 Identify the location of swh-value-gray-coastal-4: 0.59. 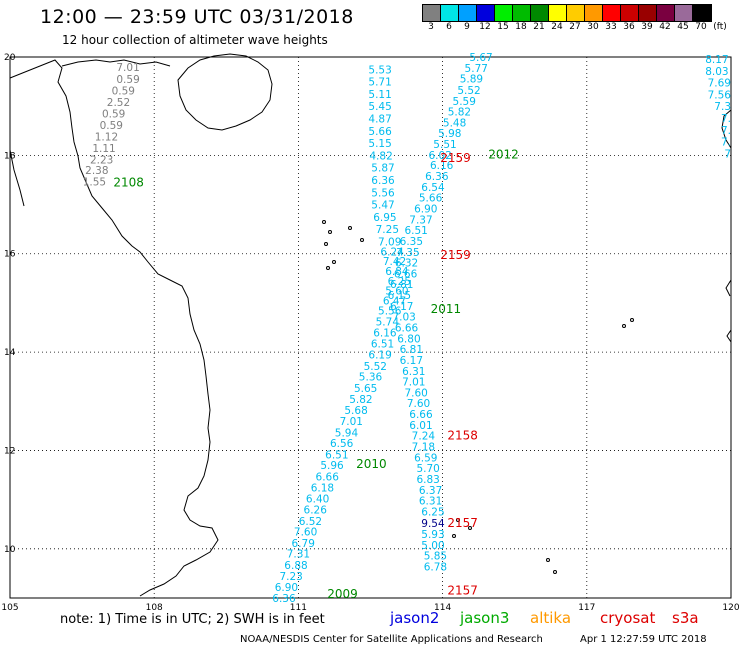
(113, 115).